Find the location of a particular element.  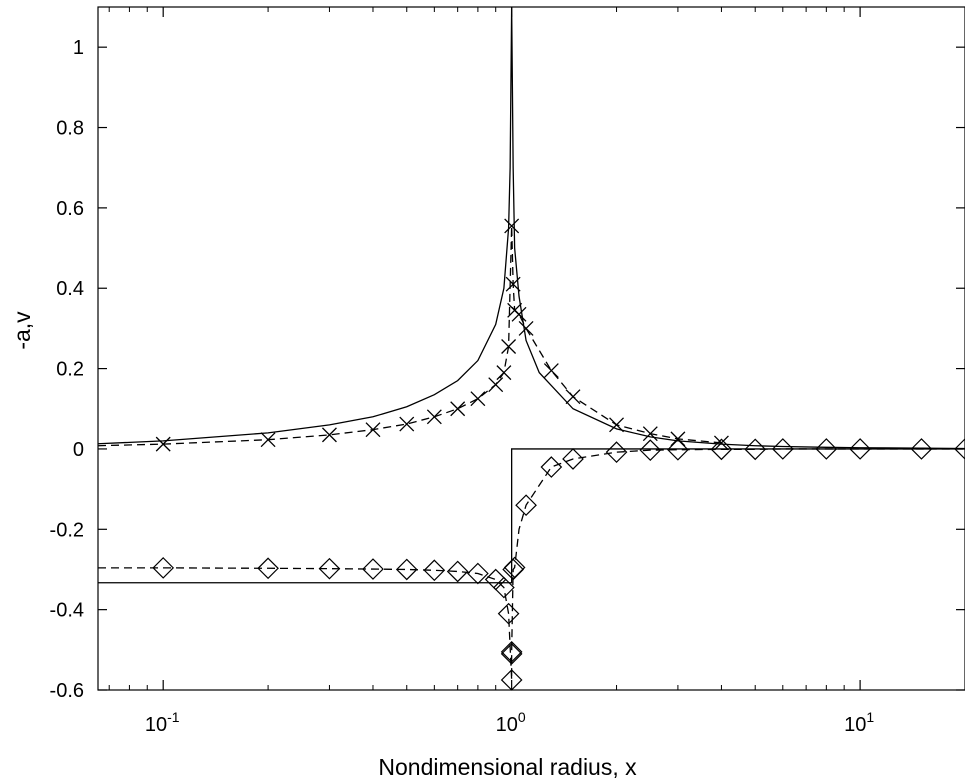

y-tick-label: -0.6 is located at coordinates (67, 691).